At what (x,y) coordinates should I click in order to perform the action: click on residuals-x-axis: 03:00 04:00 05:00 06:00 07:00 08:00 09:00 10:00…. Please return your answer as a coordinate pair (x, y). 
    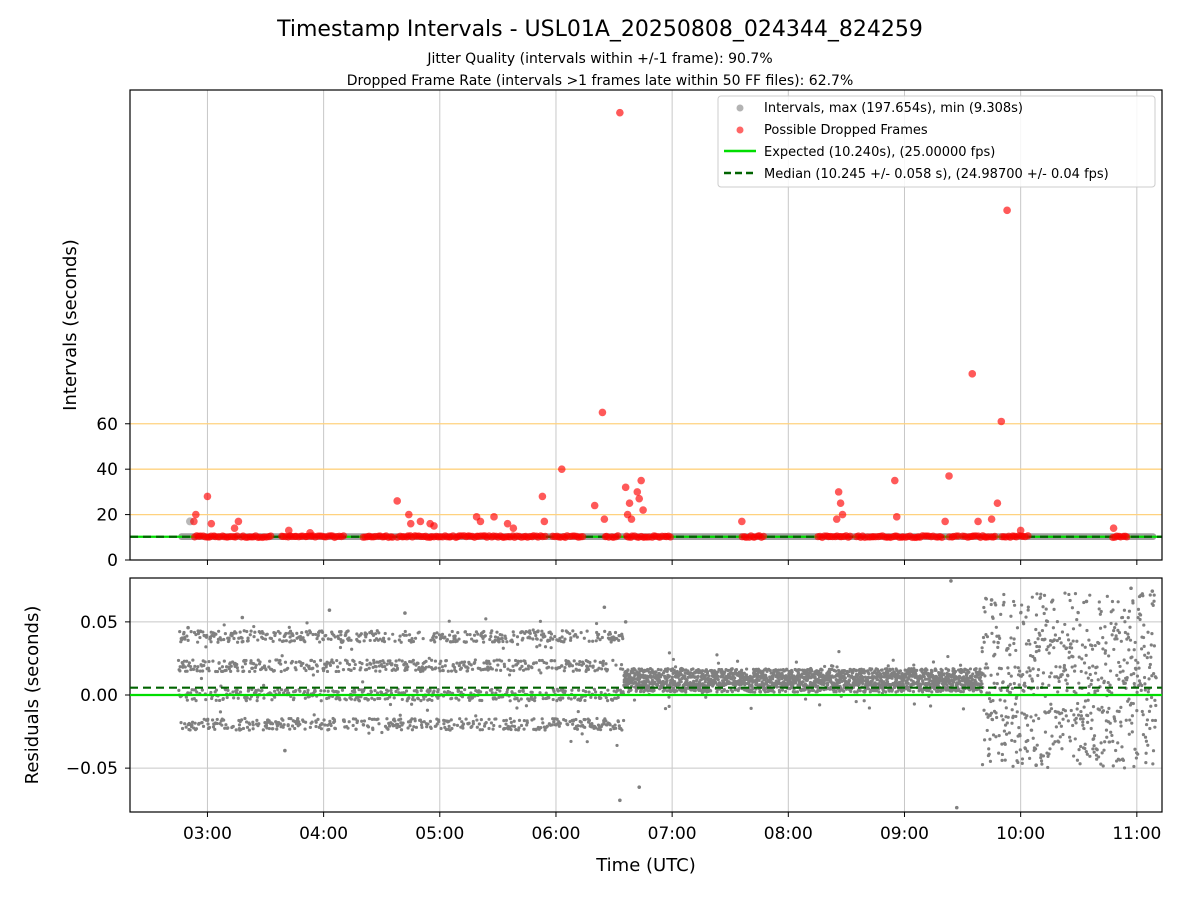
    Looking at the image, I should click on (672, 828).